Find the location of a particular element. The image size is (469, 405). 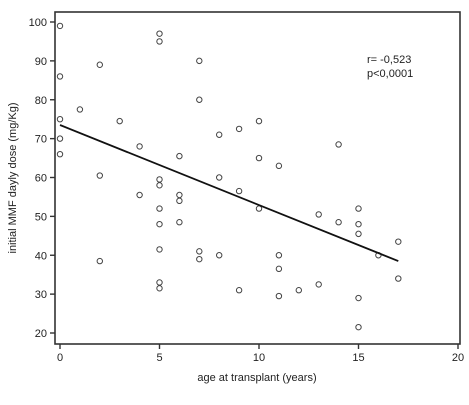

x-axis-label: age at transplant (years) is located at coordinates (256, 378).